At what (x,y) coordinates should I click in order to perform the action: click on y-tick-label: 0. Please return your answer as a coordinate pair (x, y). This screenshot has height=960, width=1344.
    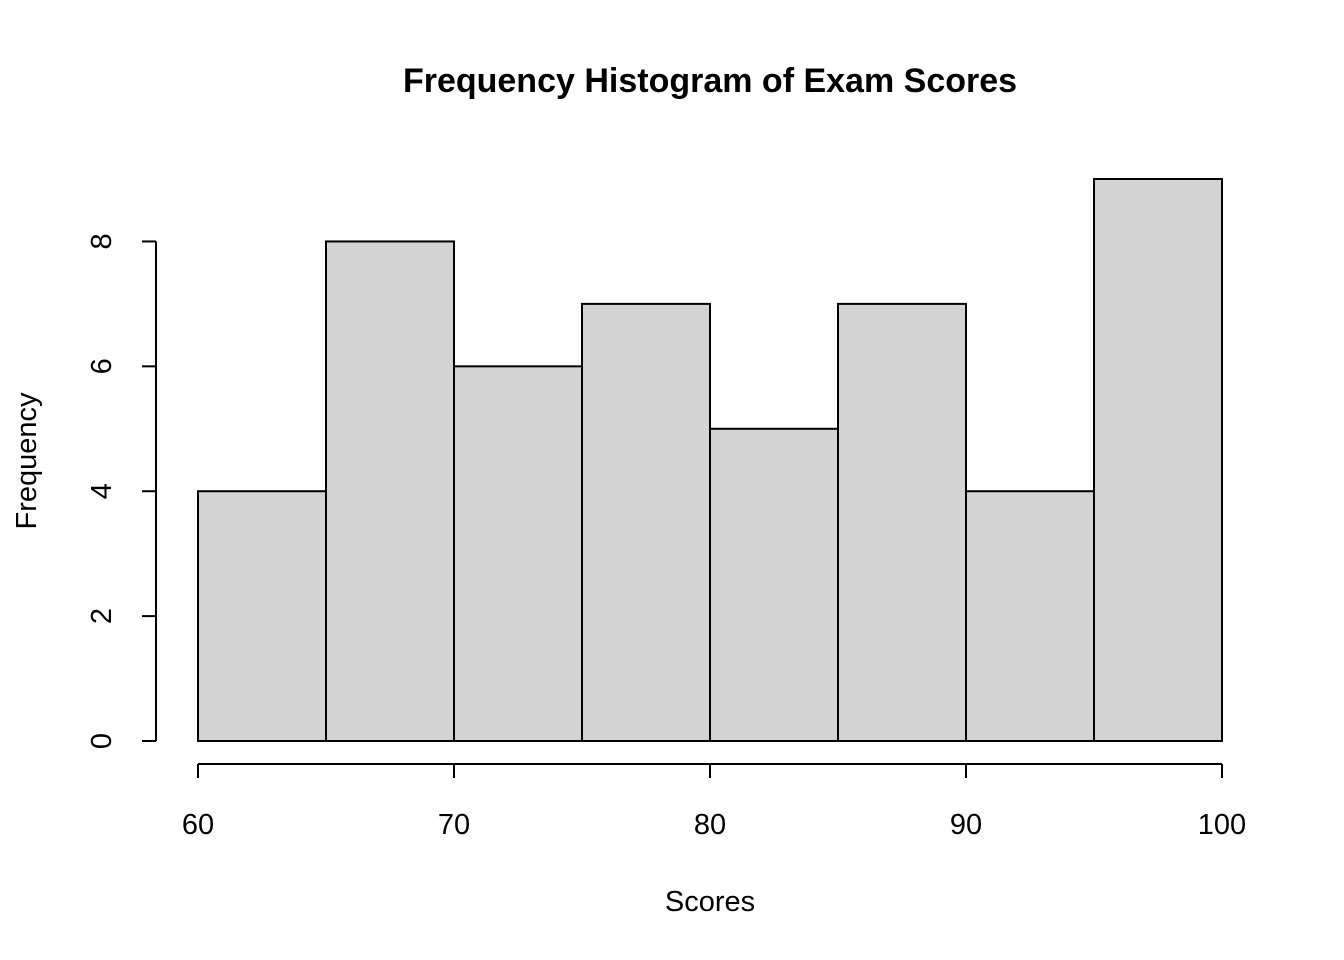
    Looking at the image, I should click on (102, 741).